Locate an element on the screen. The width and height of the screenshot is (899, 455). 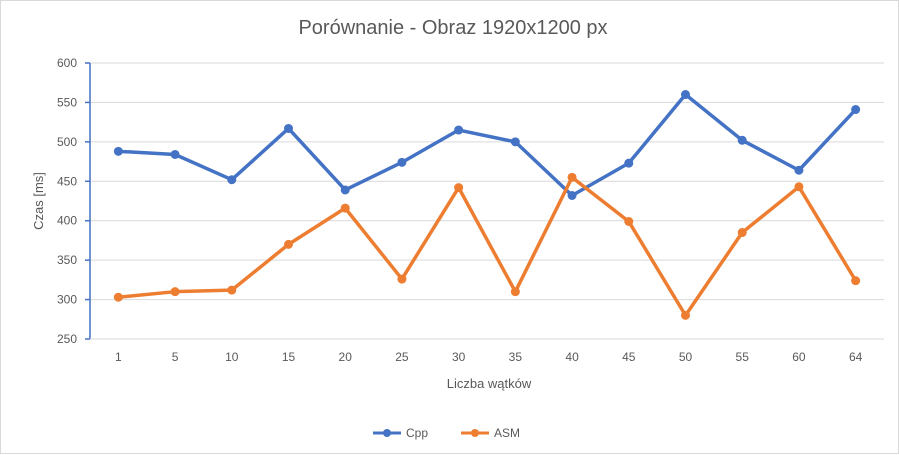
legend-label-cpp: Cpp is located at coordinates (417, 433).